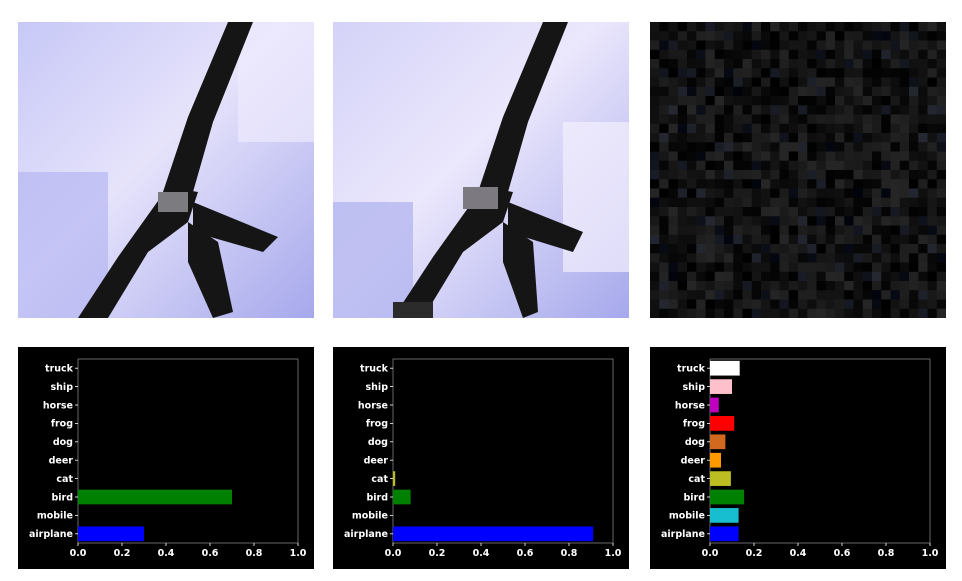 This screenshot has width=962, height=581. What do you see at coordinates (721, 386) in the screenshot?
I see `bar-ship` at bounding box center [721, 386].